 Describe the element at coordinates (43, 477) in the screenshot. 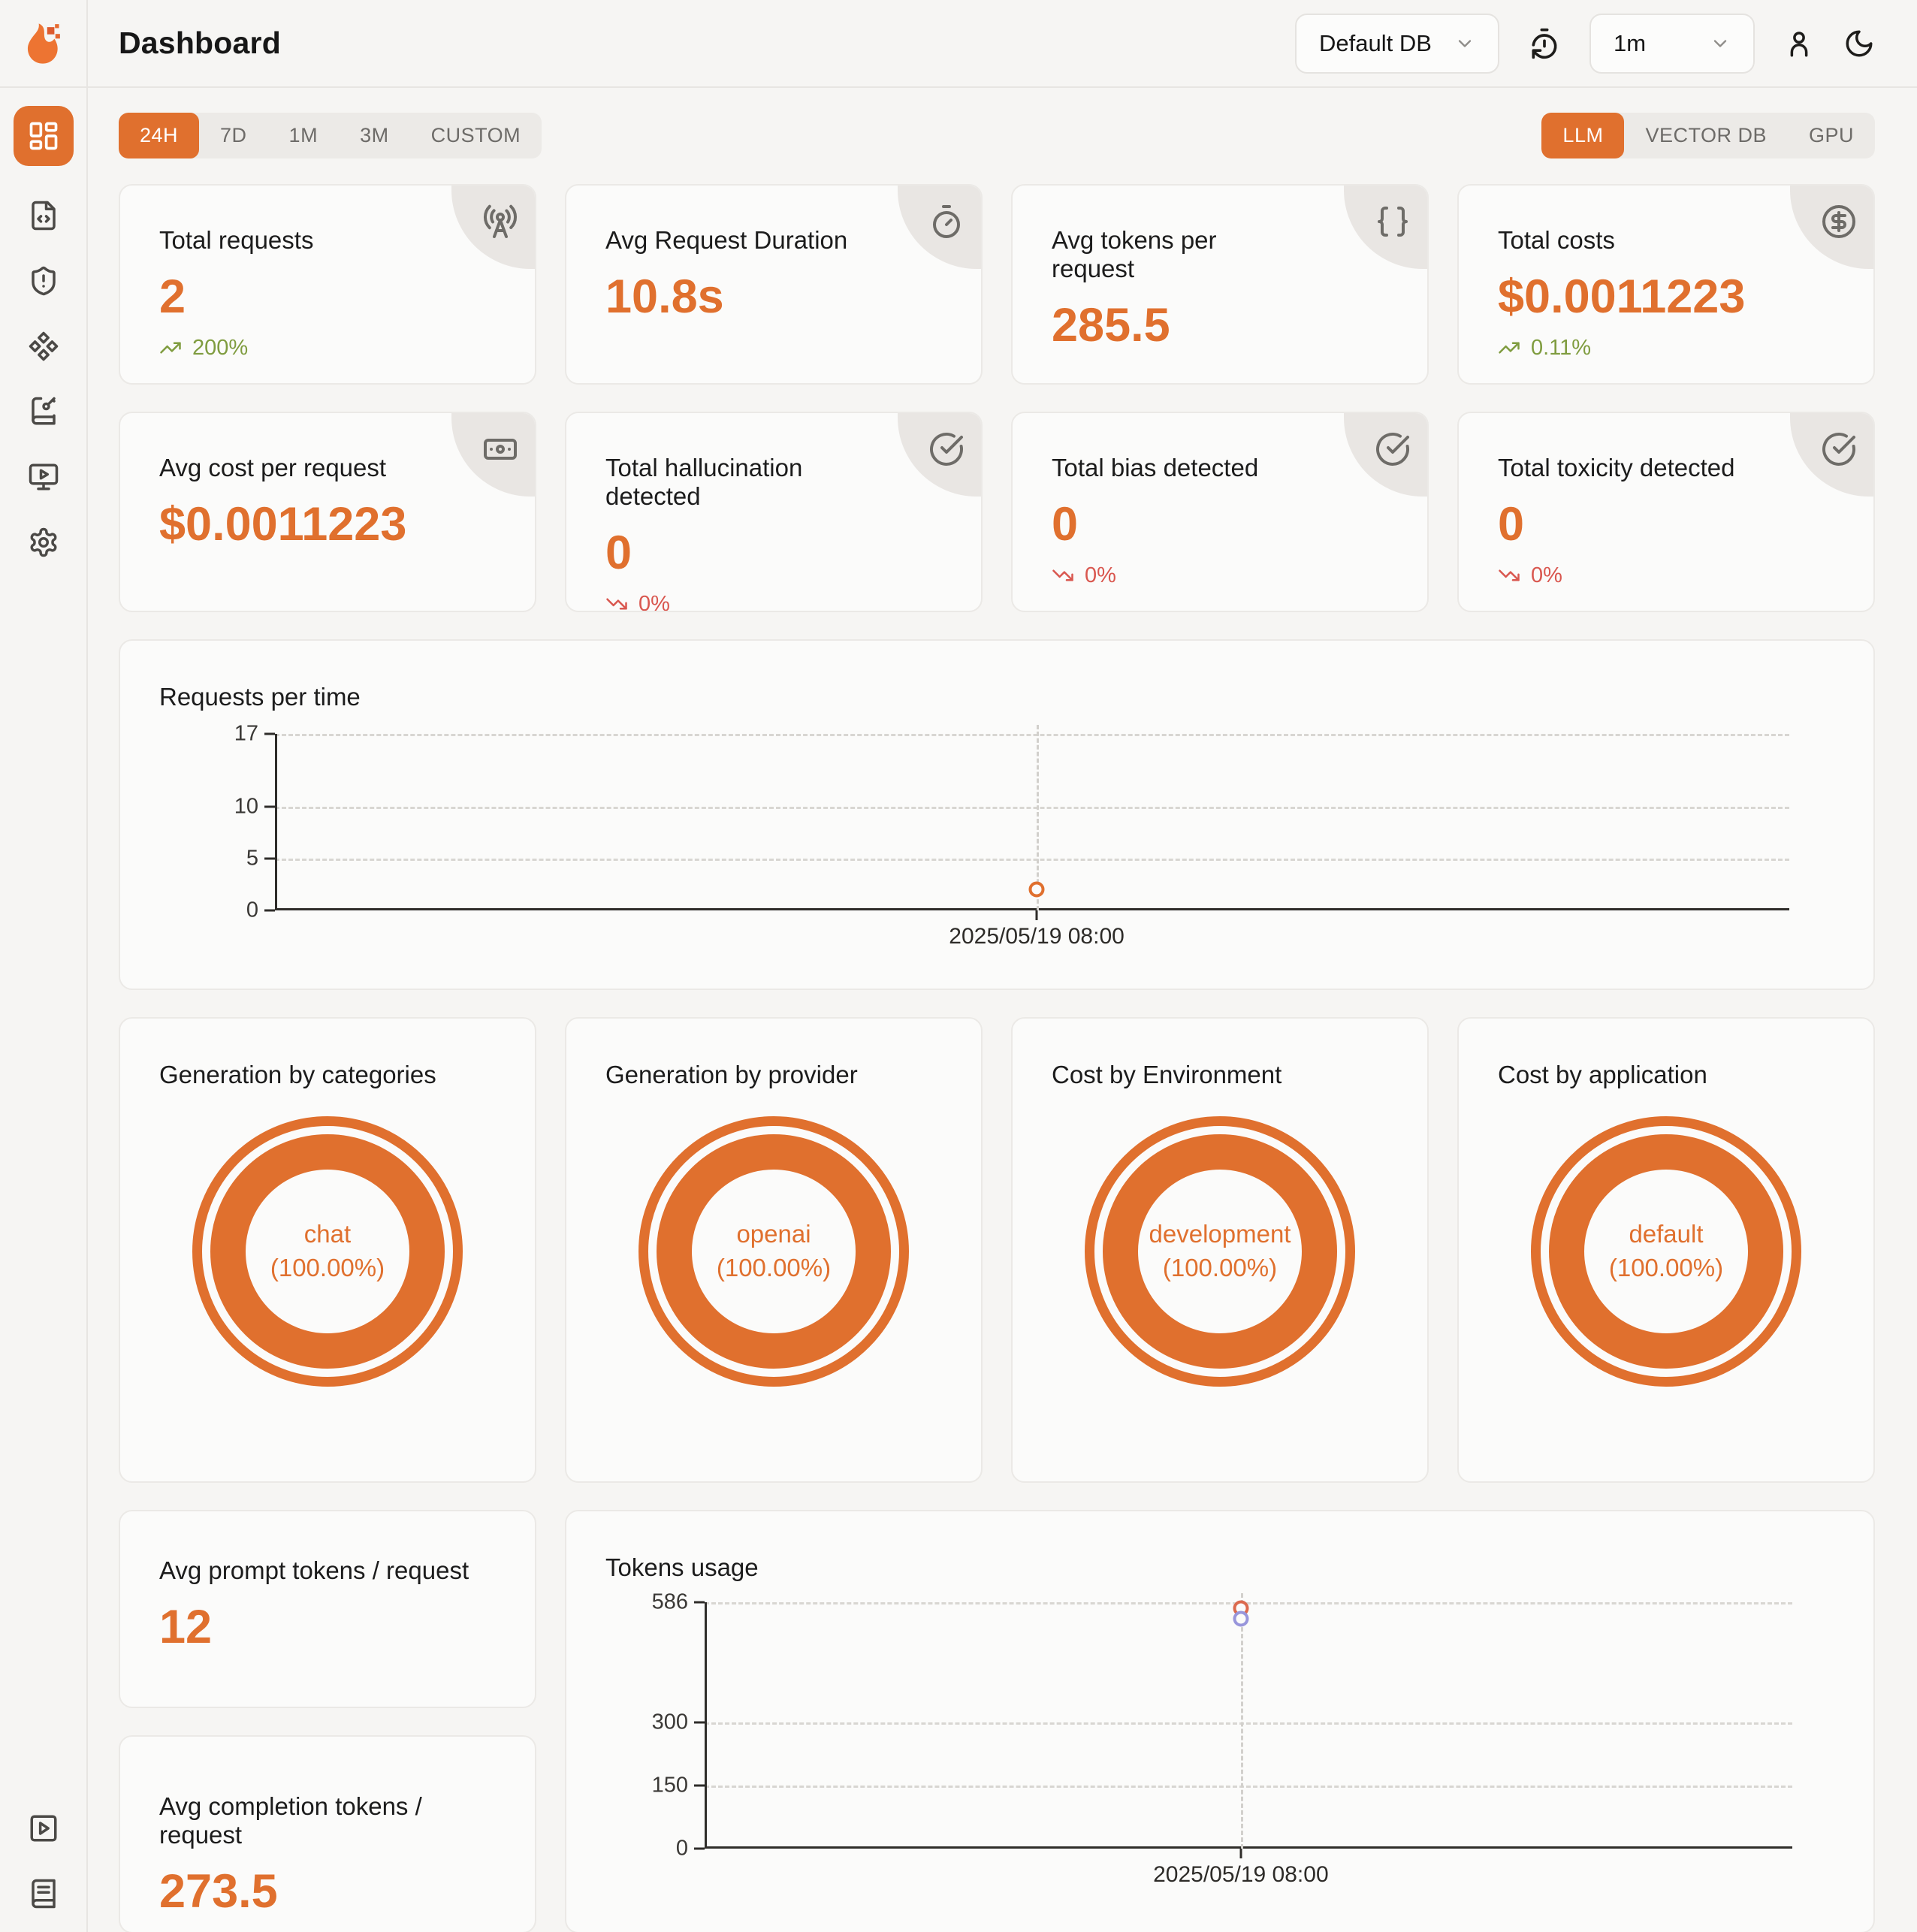

I see `sidebar-item-openground` at that location.